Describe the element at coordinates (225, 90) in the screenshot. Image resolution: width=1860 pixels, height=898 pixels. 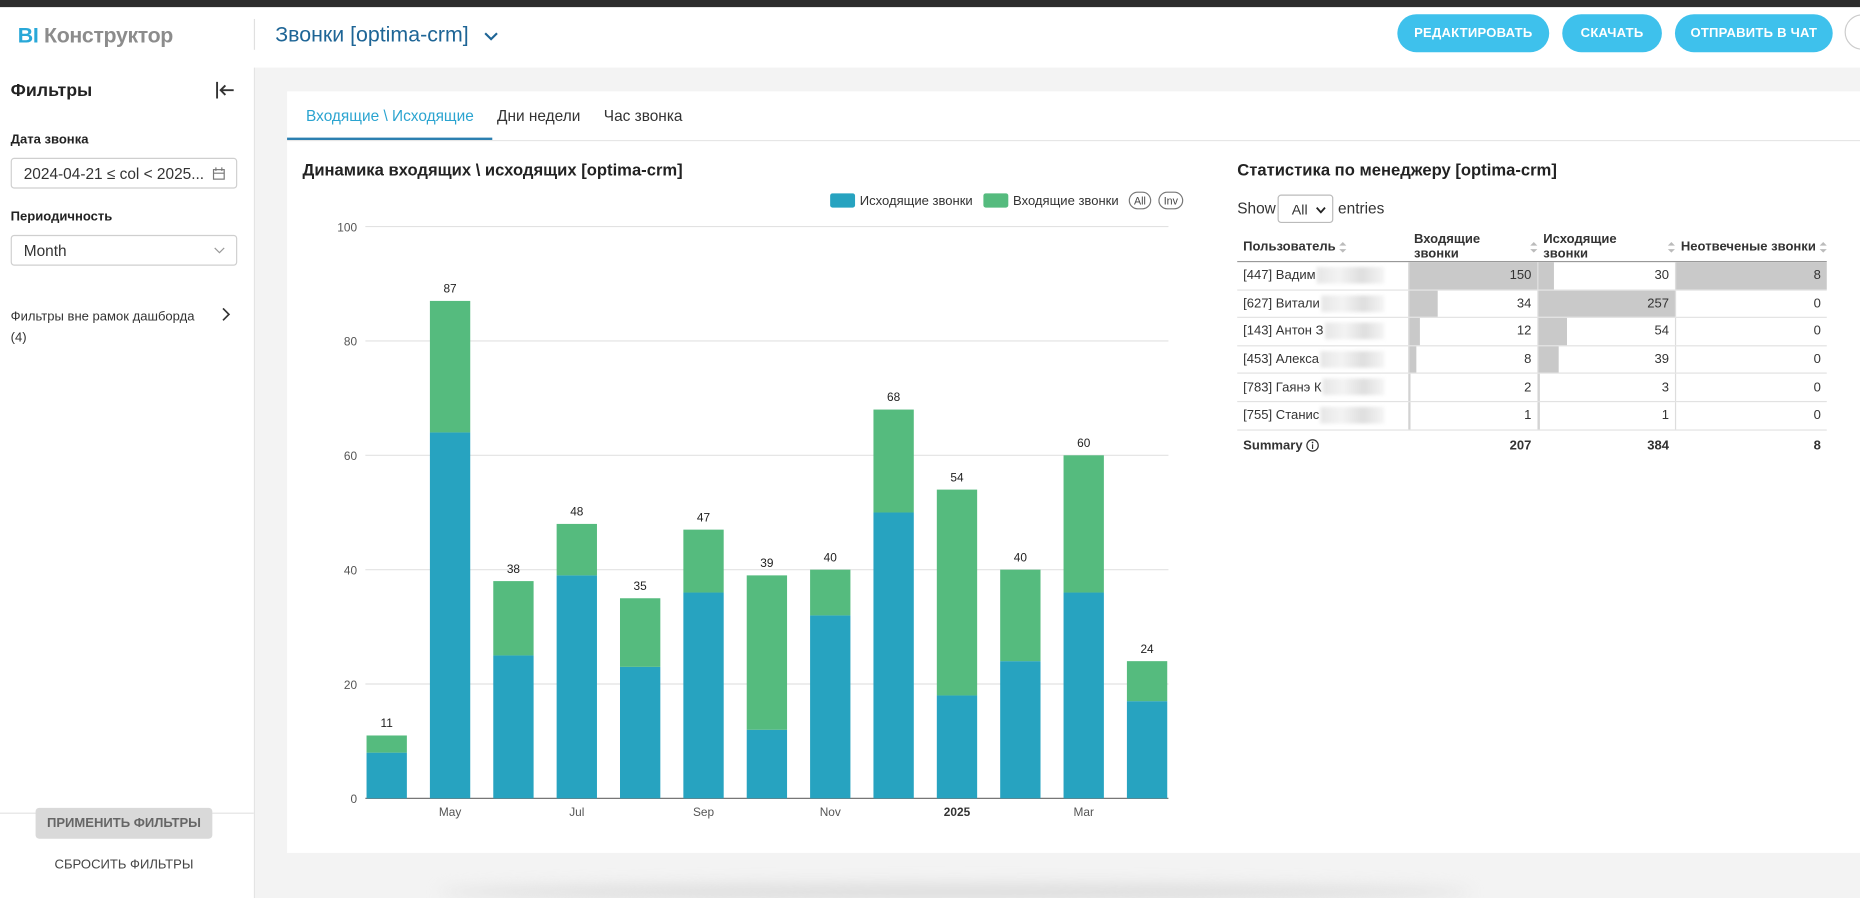
I see `collapse-icon` at that location.